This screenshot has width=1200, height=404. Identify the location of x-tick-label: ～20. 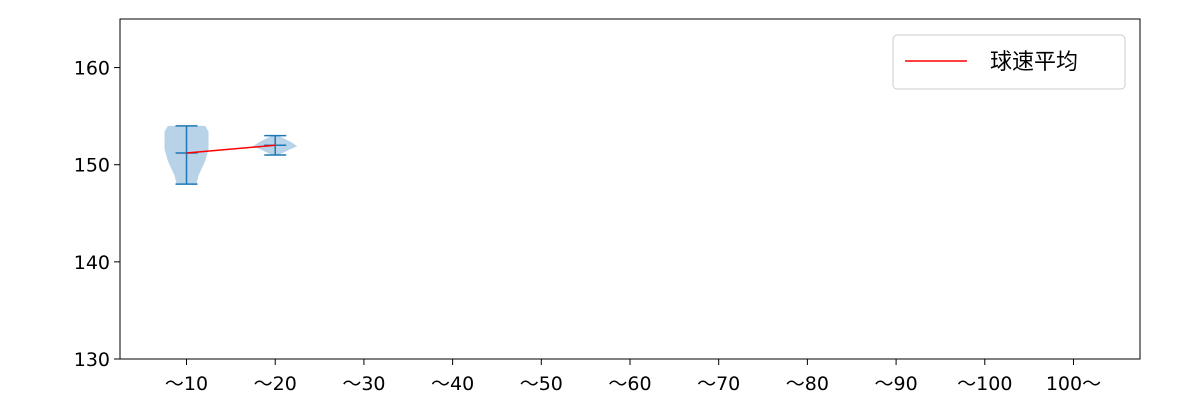
(275, 384).